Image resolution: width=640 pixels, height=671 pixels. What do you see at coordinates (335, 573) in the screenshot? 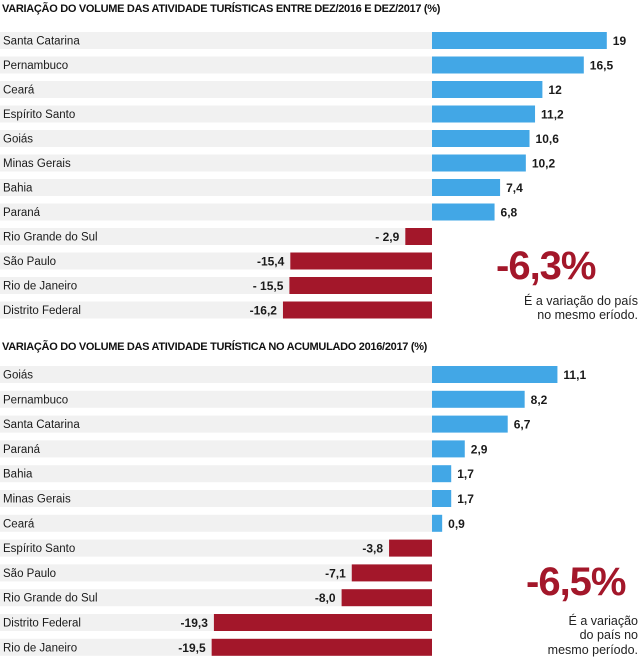
I see `value-label: -7,1` at bounding box center [335, 573].